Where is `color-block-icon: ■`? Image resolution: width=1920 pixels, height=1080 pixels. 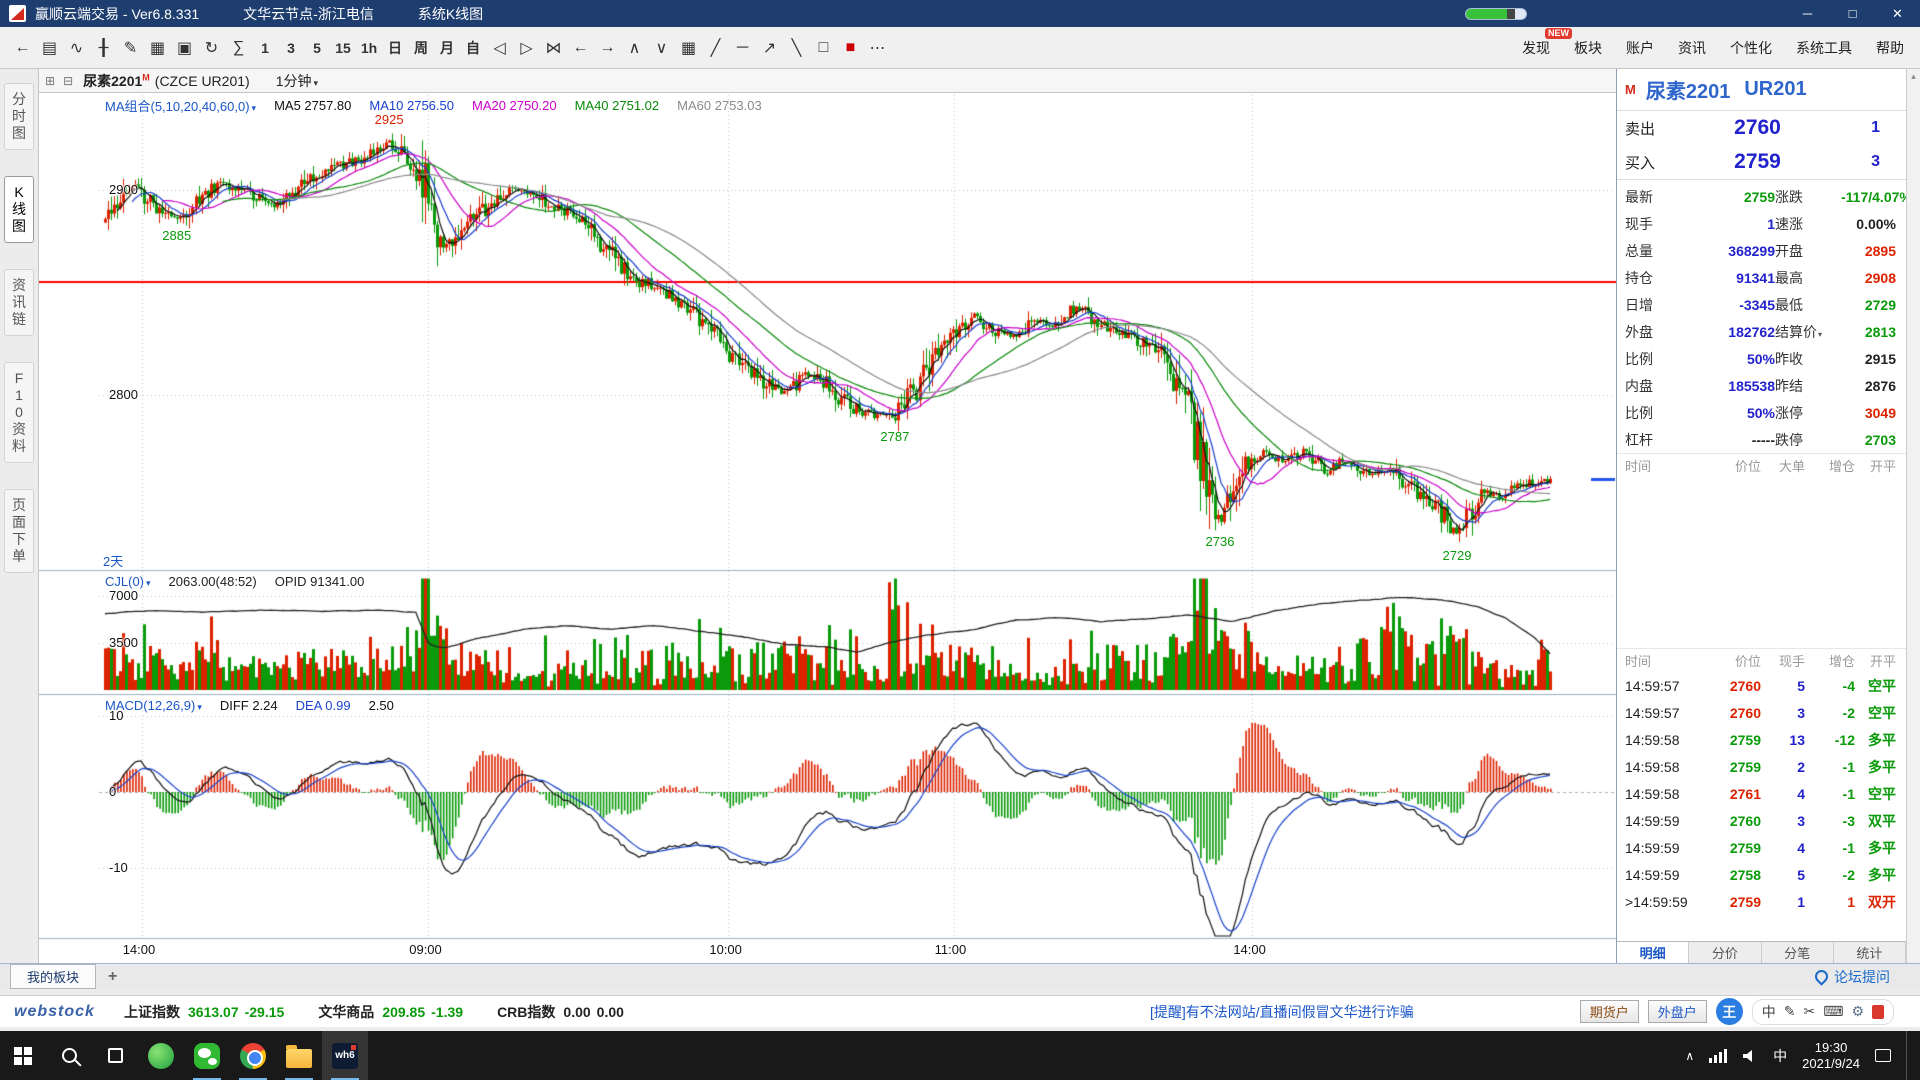 color-block-icon: ■ is located at coordinates (850, 47).